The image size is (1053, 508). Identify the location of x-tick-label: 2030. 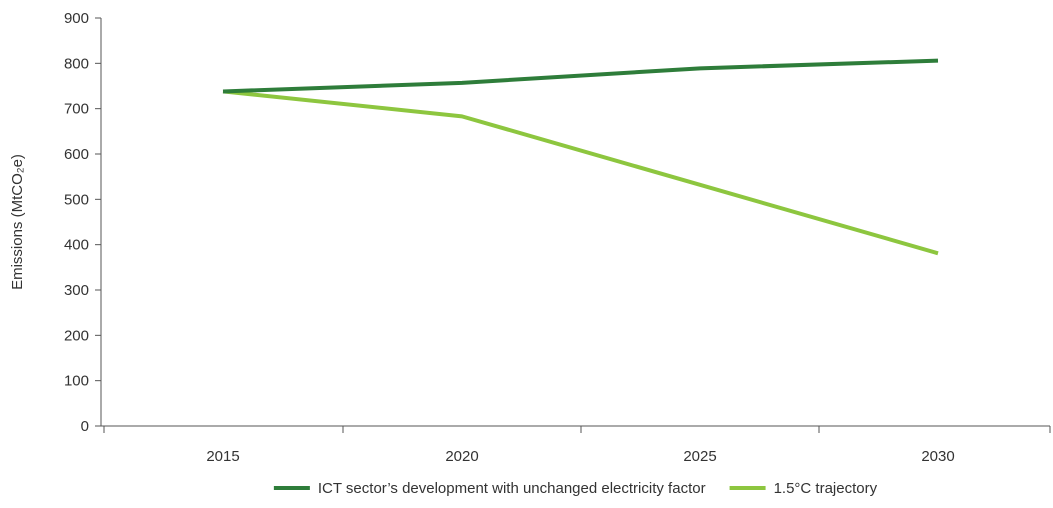
(937, 456).